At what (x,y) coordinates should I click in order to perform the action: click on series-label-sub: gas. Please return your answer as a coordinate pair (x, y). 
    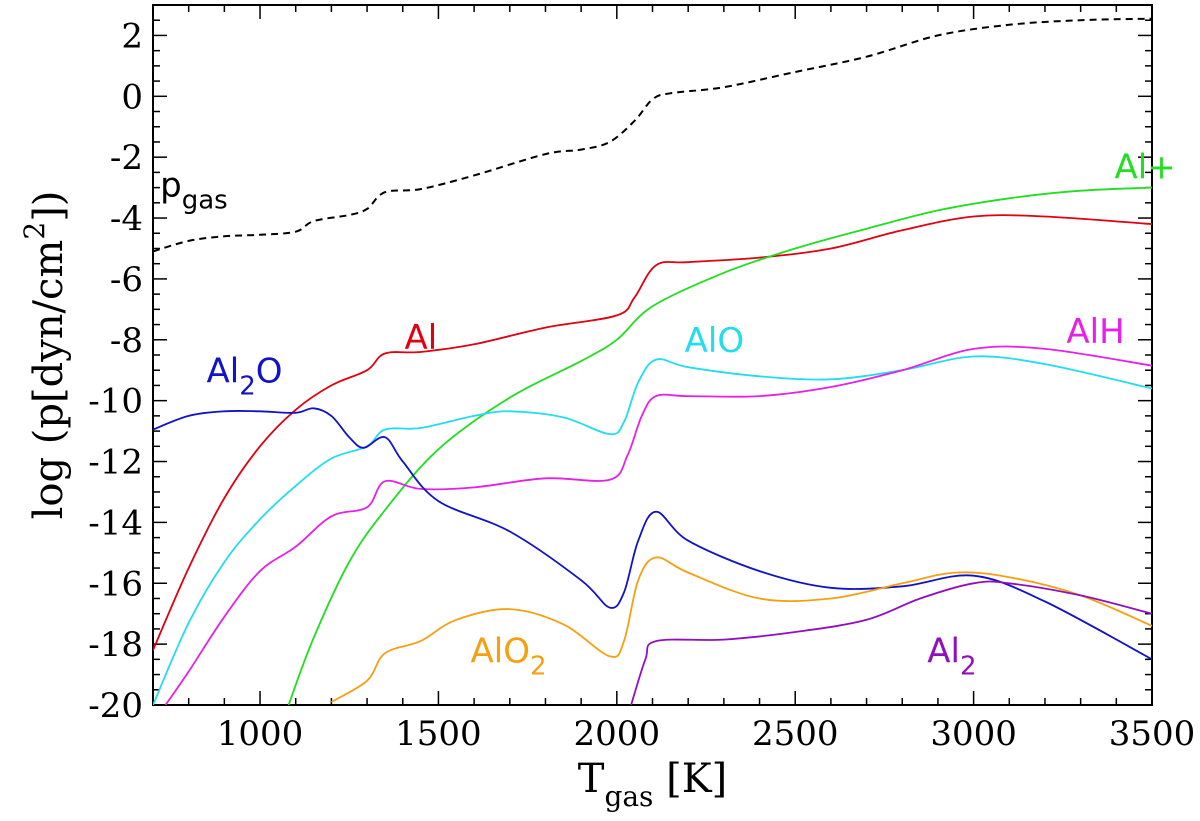
    Looking at the image, I should click on (205, 201).